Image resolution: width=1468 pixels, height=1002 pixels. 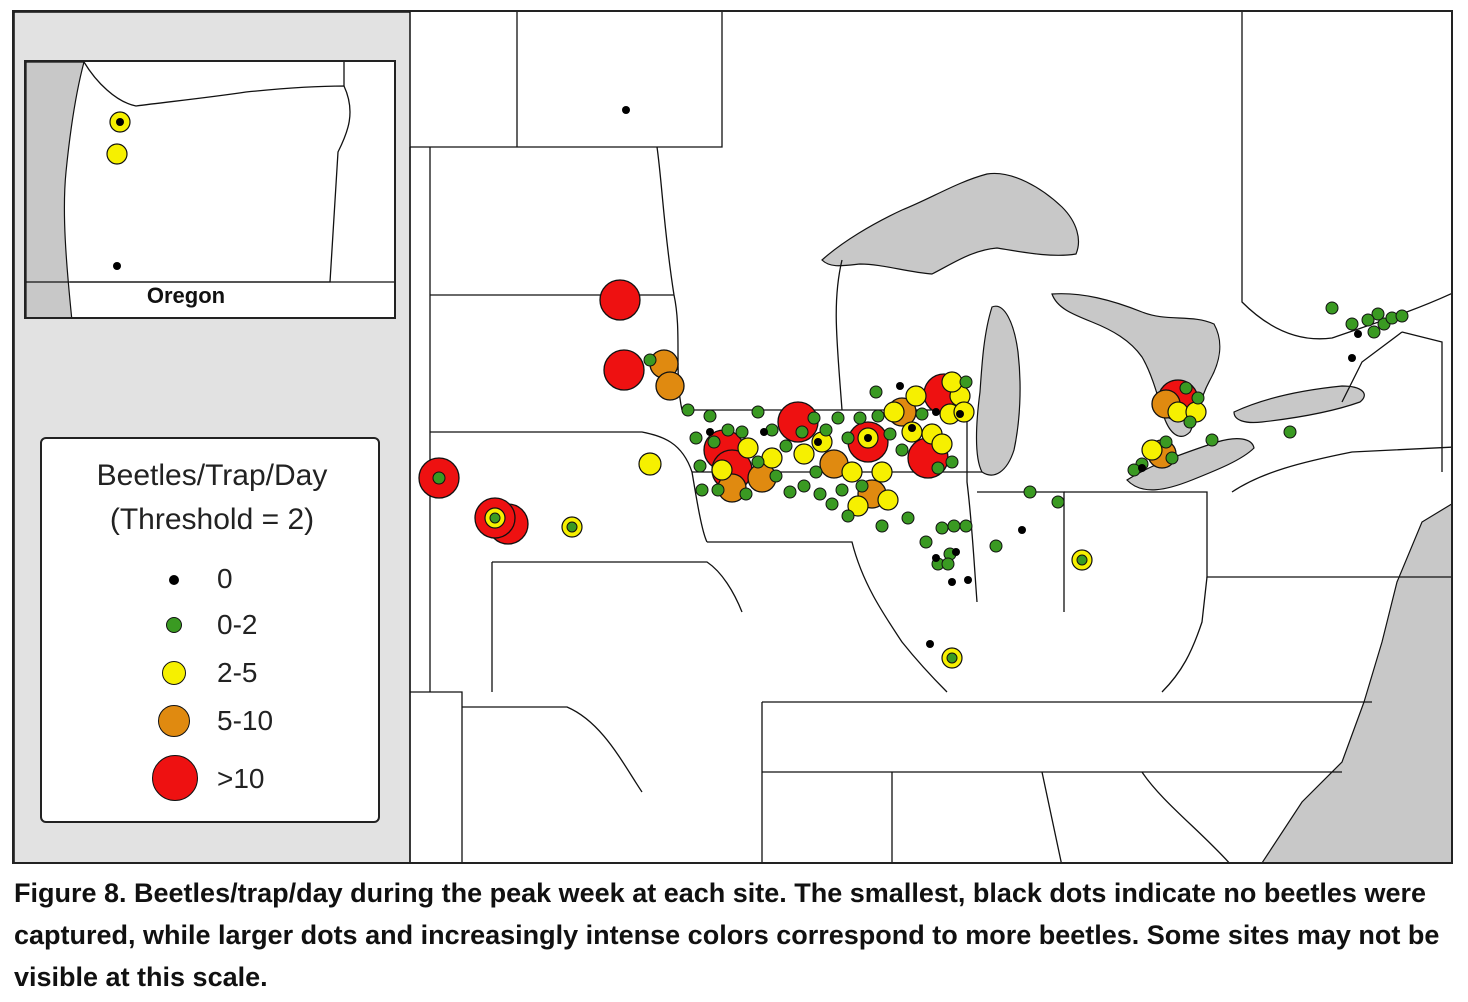 What do you see at coordinates (212, 725) in the screenshot?
I see `legend-item: 5-10` at bounding box center [212, 725].